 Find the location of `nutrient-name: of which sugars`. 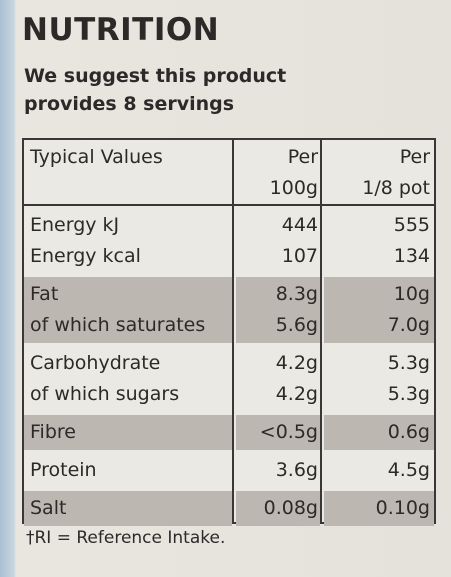

nutrient-name: of which sugars is located at coordinates (105, 394).